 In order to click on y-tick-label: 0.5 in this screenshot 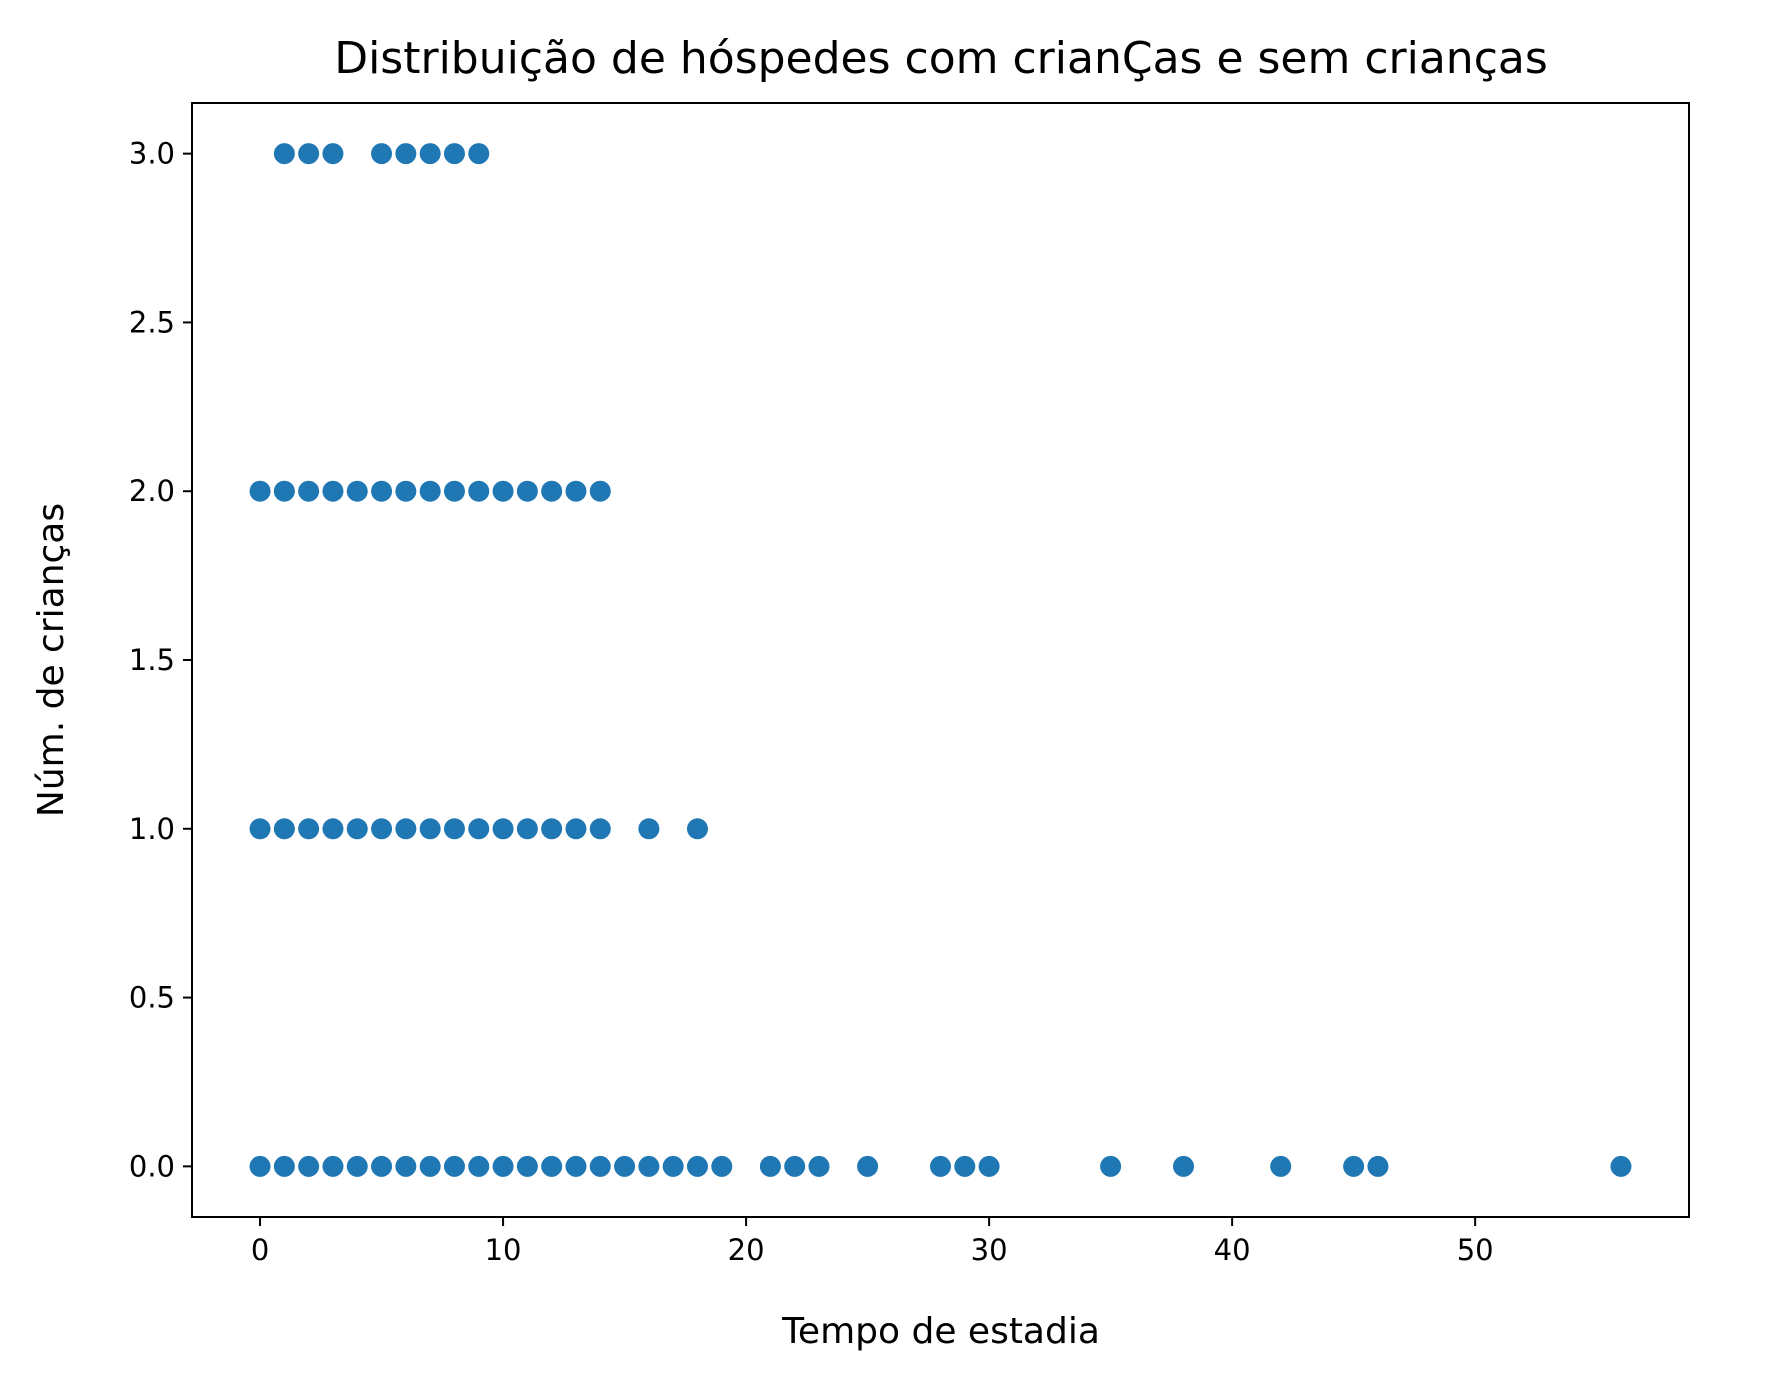, I will do `click(152, 998)`.